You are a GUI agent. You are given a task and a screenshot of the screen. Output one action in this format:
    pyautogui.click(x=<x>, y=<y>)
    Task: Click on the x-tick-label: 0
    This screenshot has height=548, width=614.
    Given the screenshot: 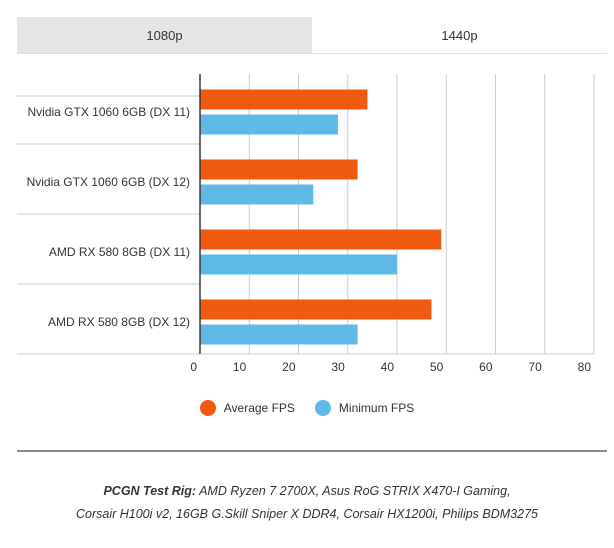 What is the action you would take?
    pyautogui.click(x=193, y=367)
    